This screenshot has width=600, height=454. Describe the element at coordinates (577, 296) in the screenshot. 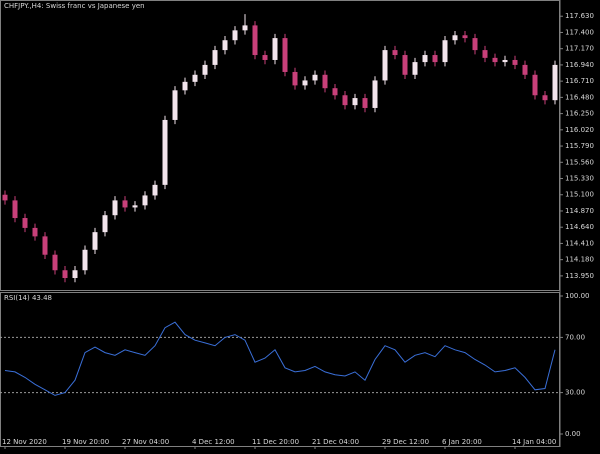

I see `y-tick-label: 100.00` at that location.